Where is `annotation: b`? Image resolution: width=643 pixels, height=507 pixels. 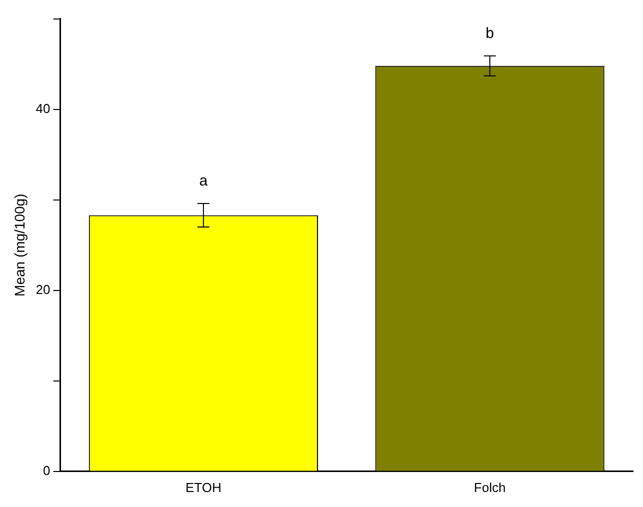
annotation: b is located at coordinates (490, 33).